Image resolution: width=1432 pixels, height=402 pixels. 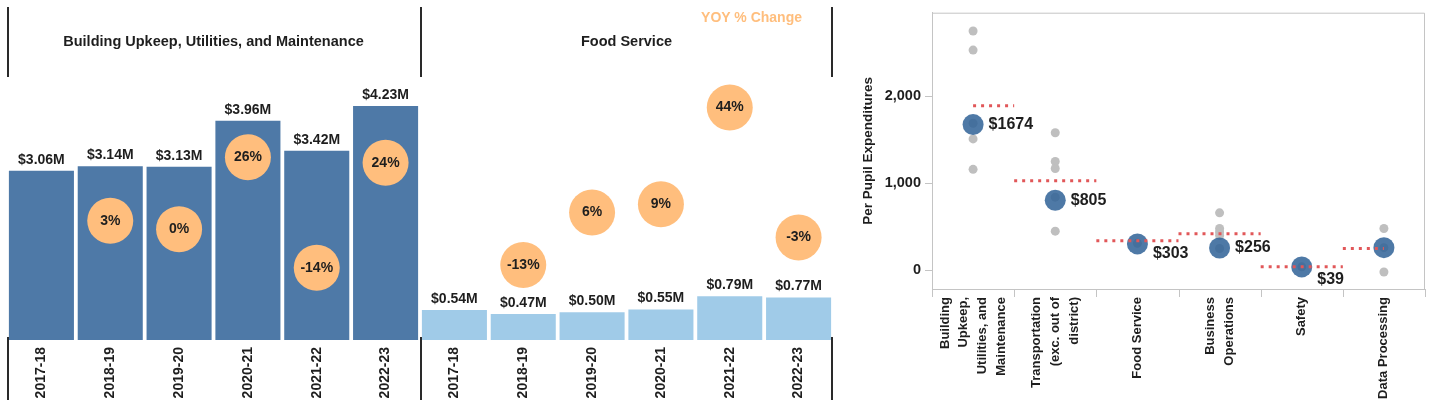 What do you see at coordinates (248, 108) in the screenshot?
I see `data-label: $3.96M` at bounding box center [248, 108].